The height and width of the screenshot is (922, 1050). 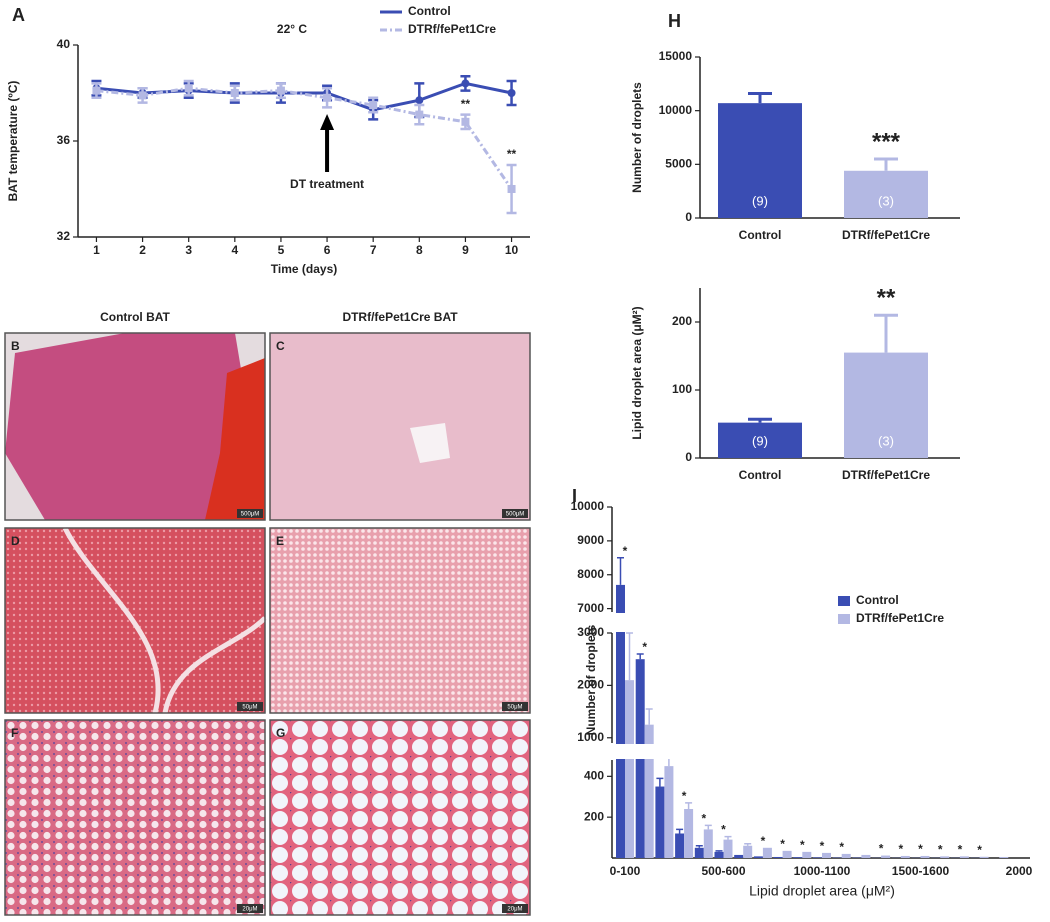 I want to click on histology-panel: C 500μM, so click(x=400, y=426).